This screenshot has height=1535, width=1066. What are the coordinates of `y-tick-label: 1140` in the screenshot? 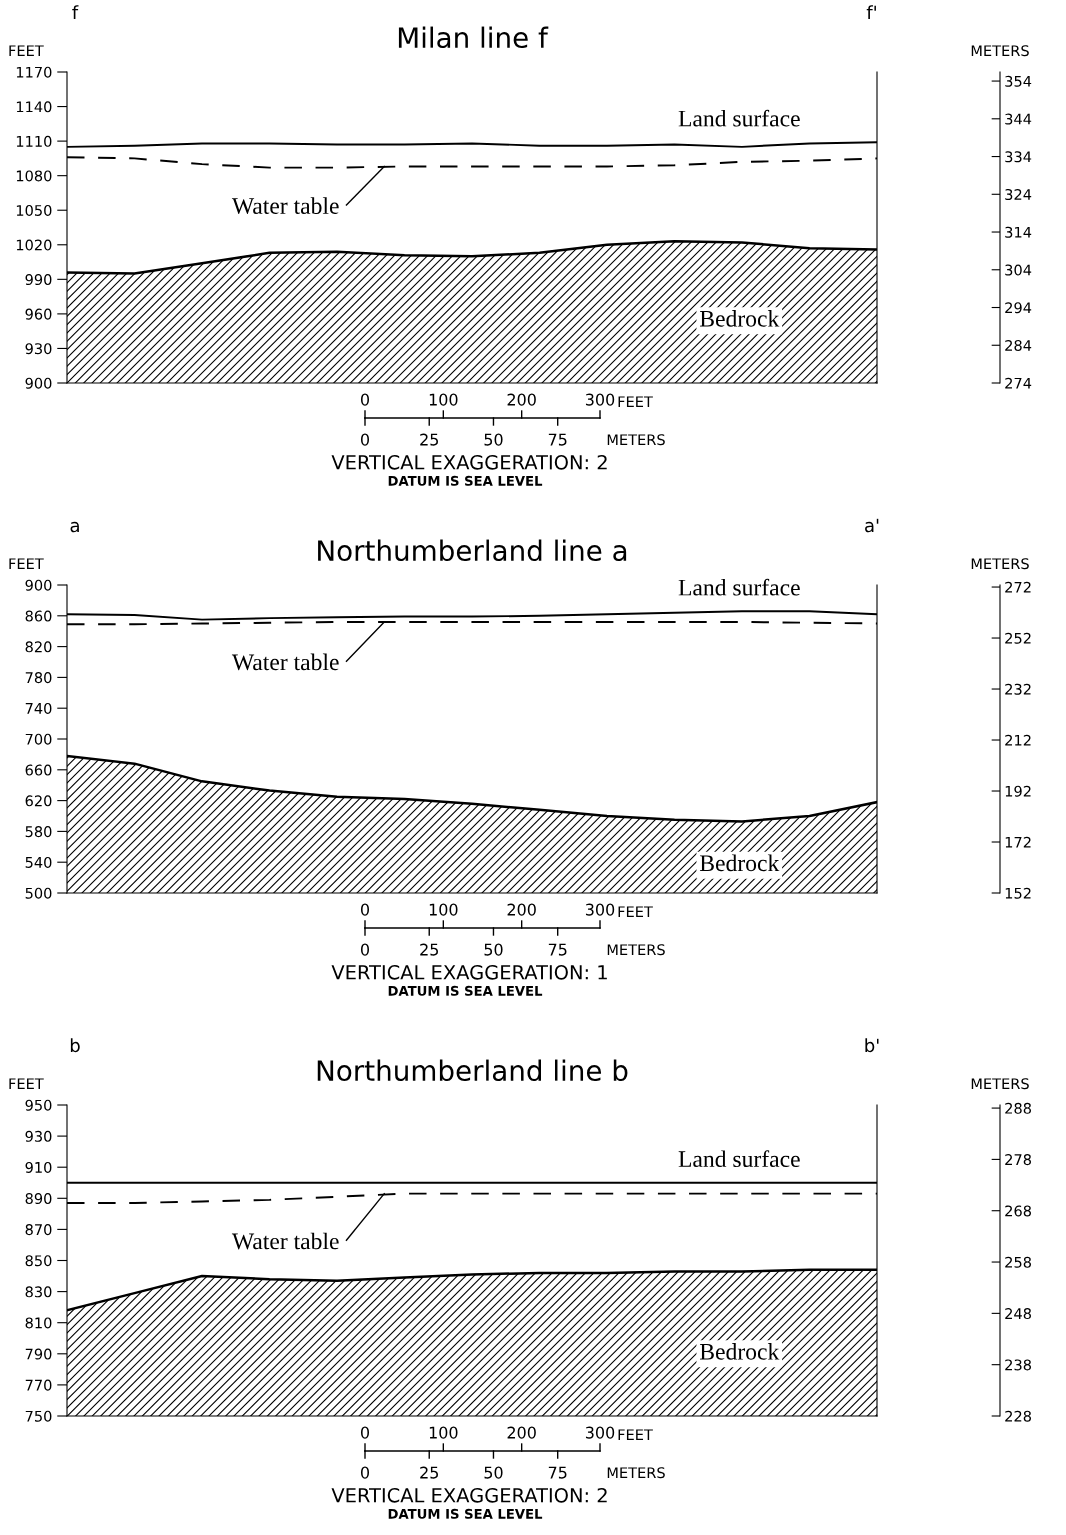 It's located at (34, 107).